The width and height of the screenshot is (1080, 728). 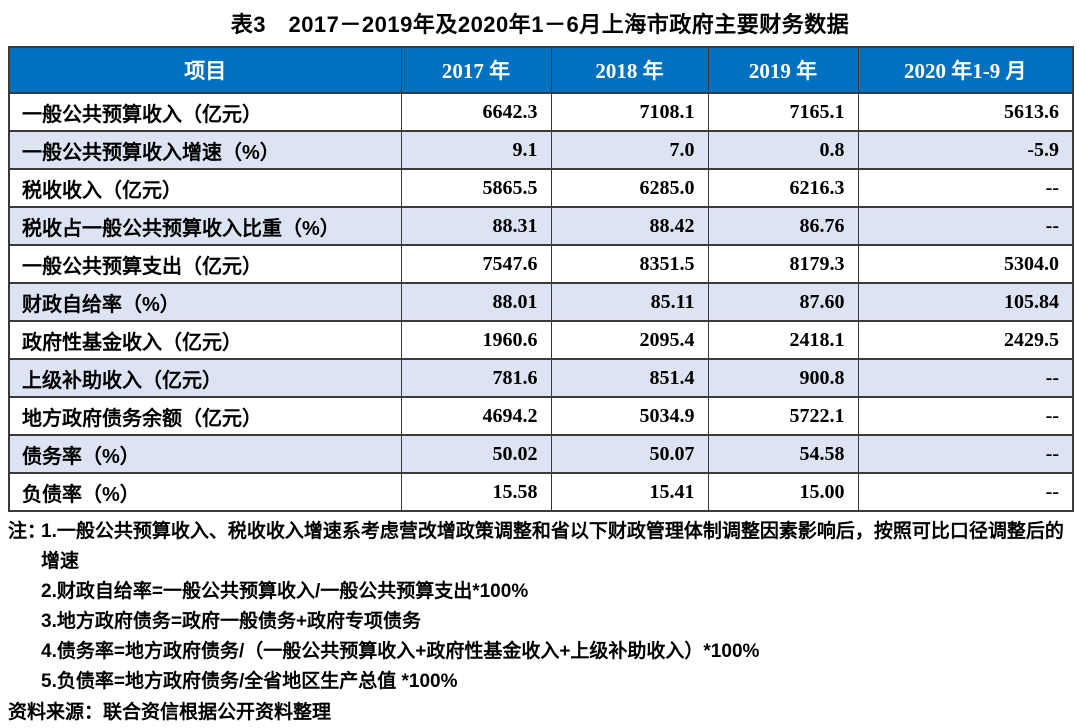 I want to click on row-value: 4694.2, so click(x=476, y=416).